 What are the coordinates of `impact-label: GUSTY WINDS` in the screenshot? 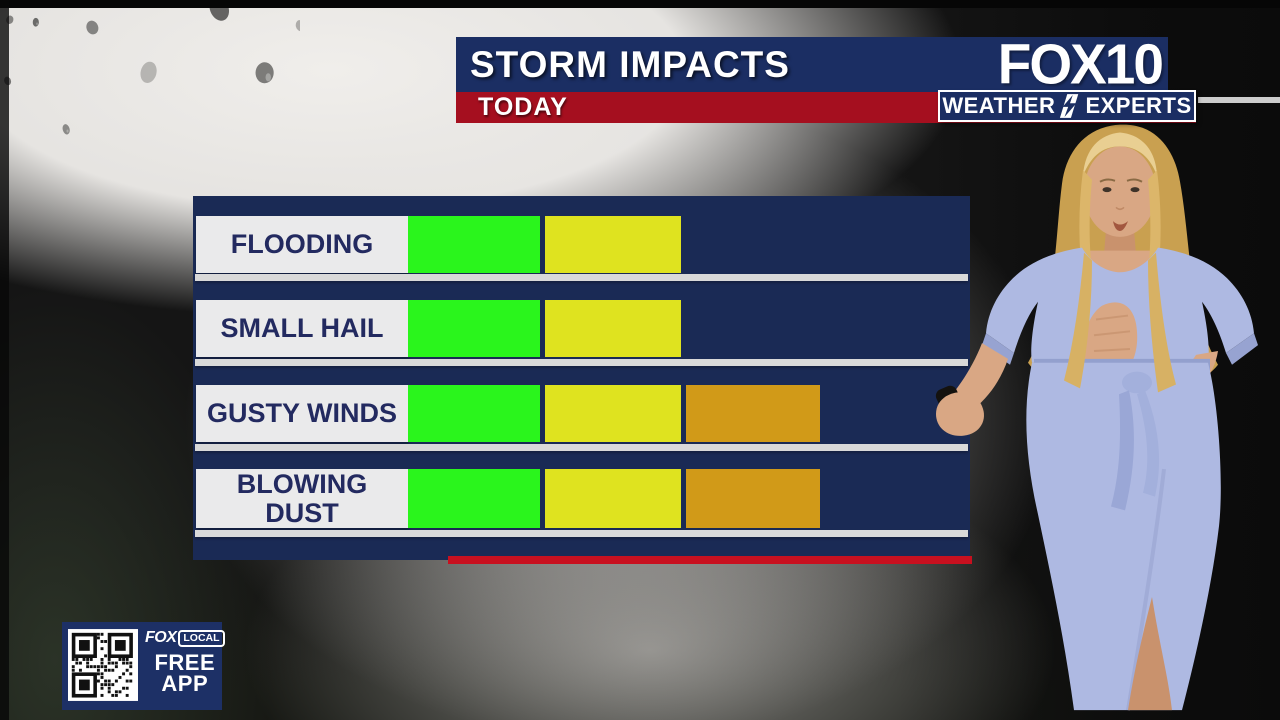 It's located at (302, 413).